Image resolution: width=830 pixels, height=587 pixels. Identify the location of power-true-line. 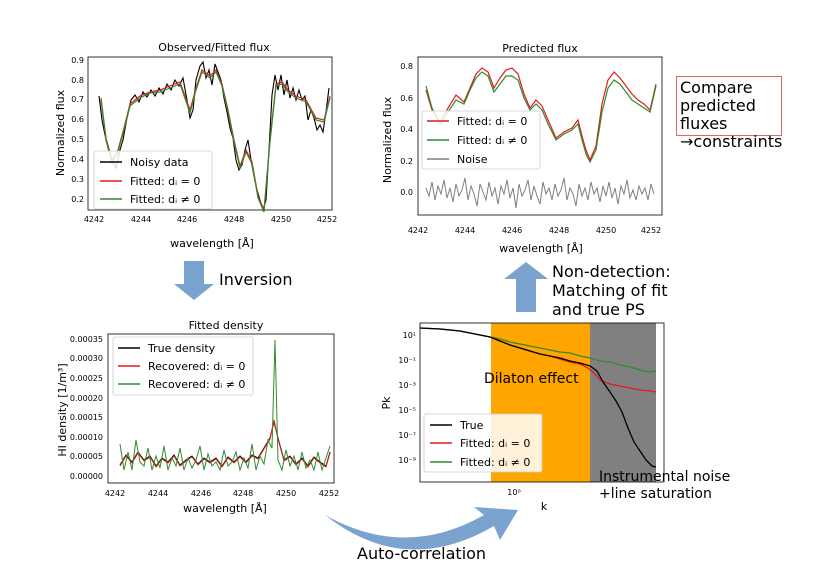
(538, 397).